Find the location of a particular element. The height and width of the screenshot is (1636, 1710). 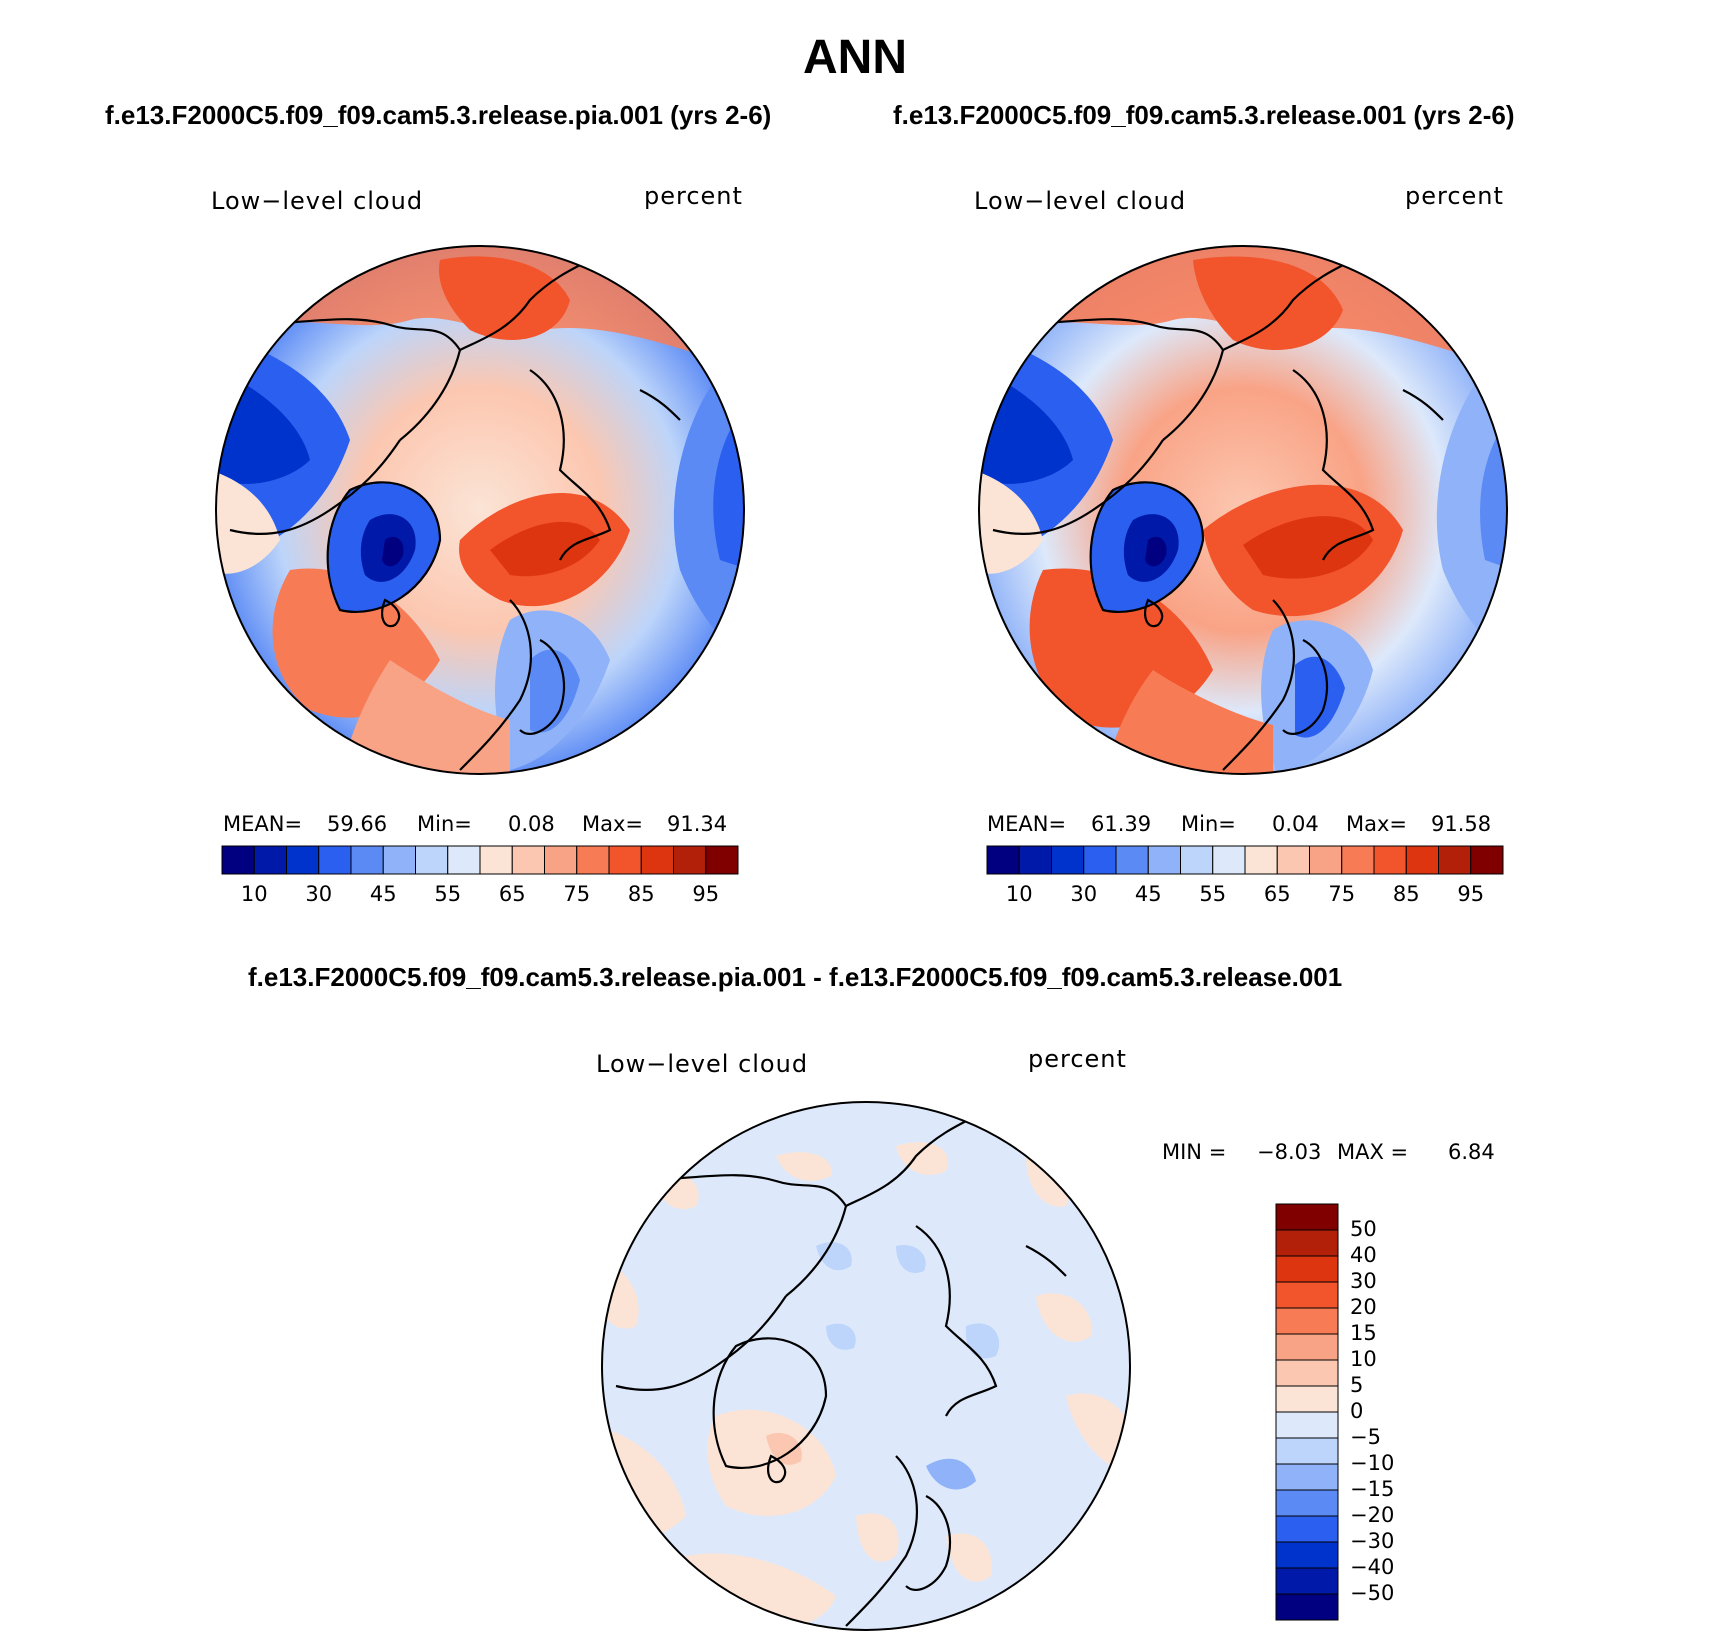

panel-2-colorbar is located at coordinates (1245, 860).